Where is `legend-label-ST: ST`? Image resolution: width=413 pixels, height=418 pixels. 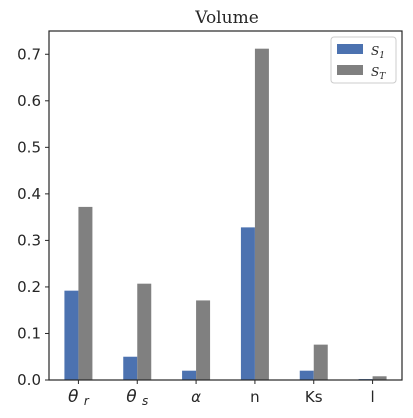
legend-label-ST: ST is located at coordinates (378, 73).